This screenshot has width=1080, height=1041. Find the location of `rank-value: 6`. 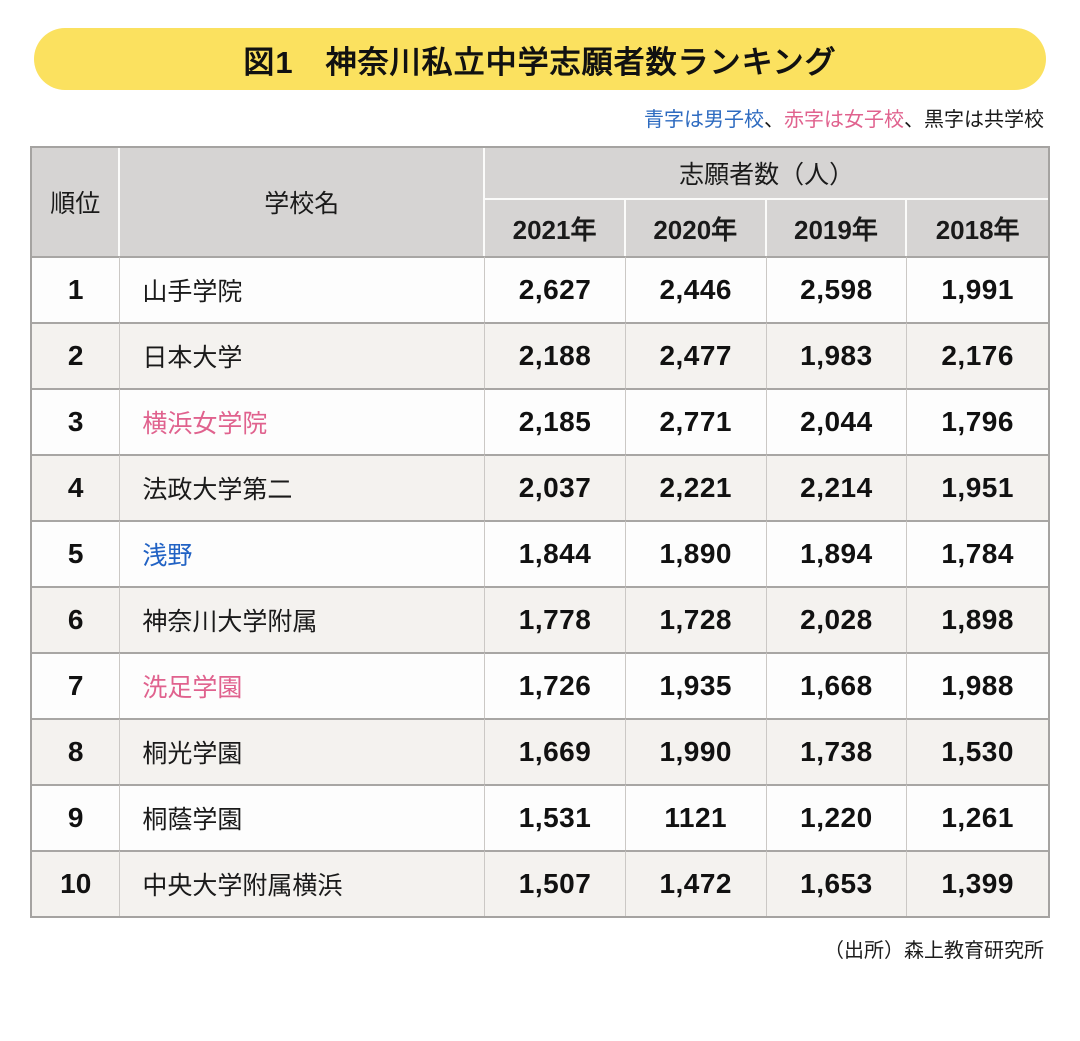

rank-value: 6 is located at coordinates (76, 619).